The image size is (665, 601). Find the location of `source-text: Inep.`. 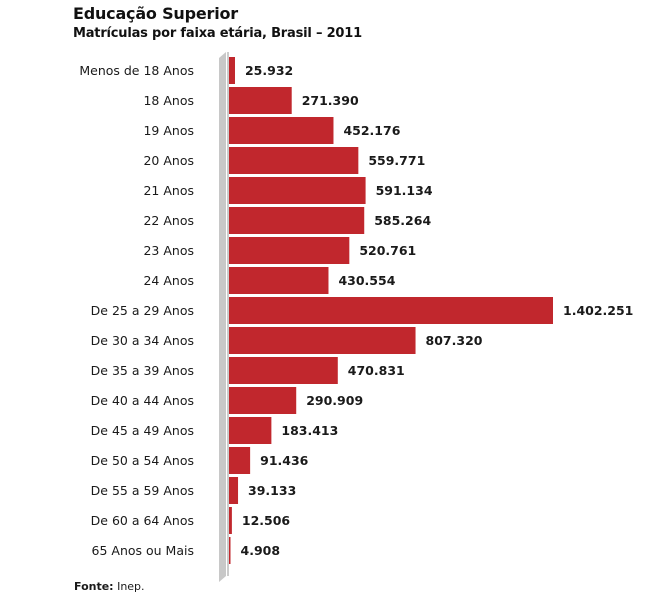

source-text: Inep. is located at coordinates (129, 586).